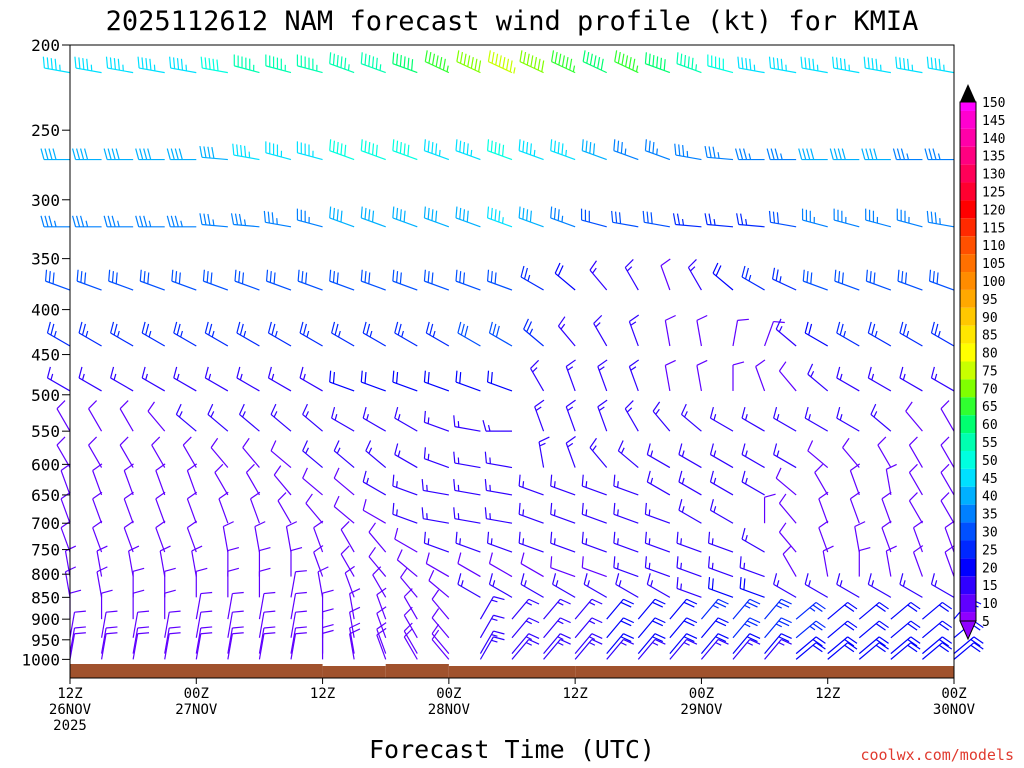  What do you see at coordinates (993, 175) in the screenshot?
I see `colorbar-label: 130` at bounding box center [993, 175].